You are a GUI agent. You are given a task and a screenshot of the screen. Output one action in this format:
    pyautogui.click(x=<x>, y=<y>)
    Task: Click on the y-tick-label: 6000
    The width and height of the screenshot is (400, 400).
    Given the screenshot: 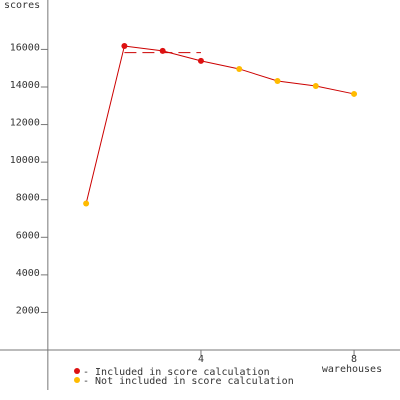 What is the action you would take?
    pyautogui.click(x=28, y=235)
    